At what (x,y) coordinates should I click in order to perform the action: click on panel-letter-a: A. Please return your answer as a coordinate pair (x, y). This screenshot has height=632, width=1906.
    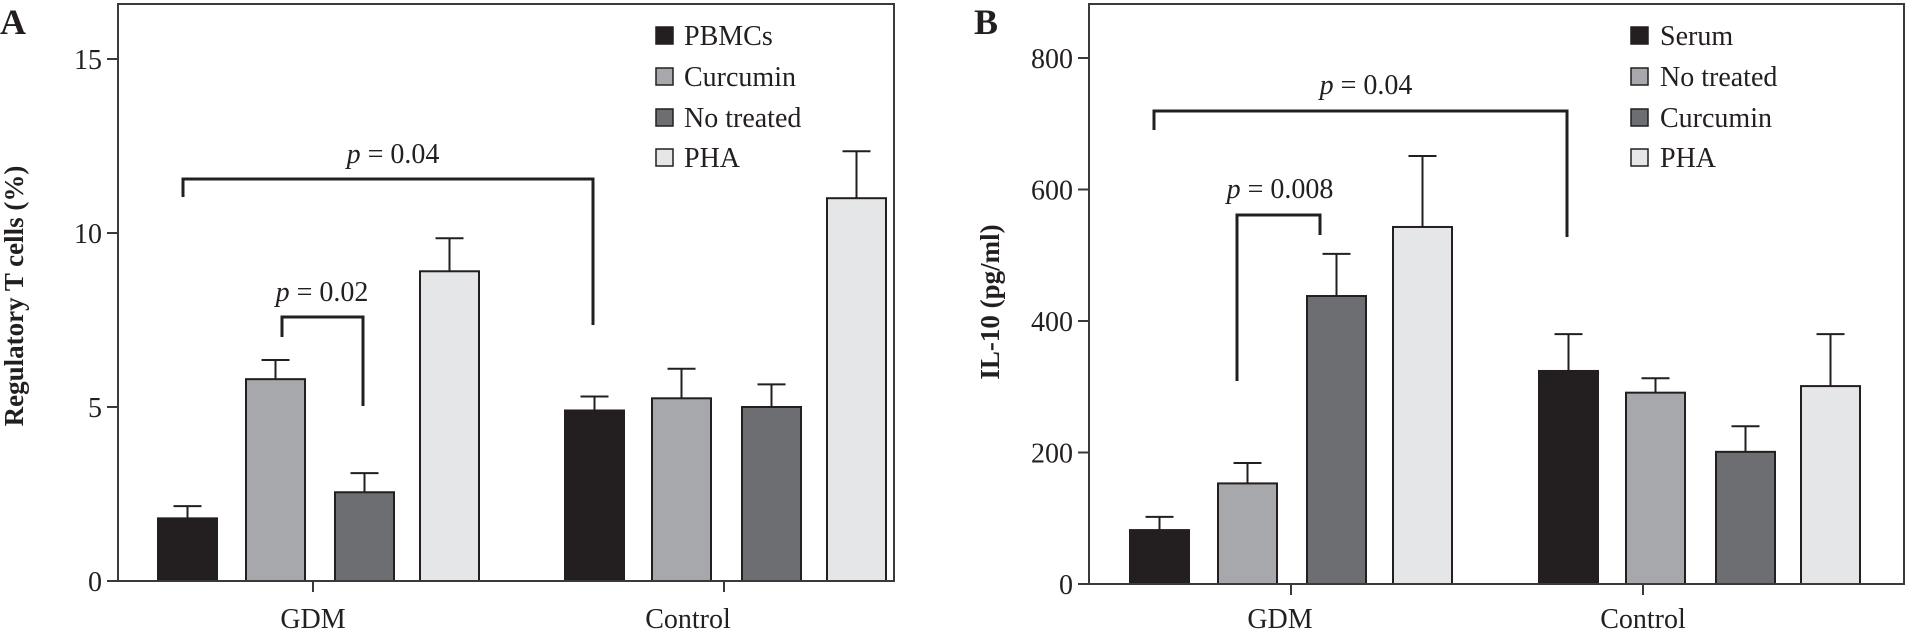
    Looking at the image, I should click on (13, 22).